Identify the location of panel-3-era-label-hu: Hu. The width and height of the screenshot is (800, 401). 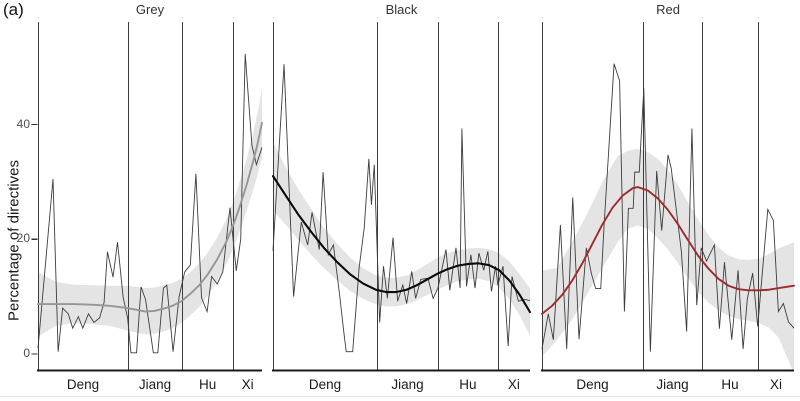
(730, 384).